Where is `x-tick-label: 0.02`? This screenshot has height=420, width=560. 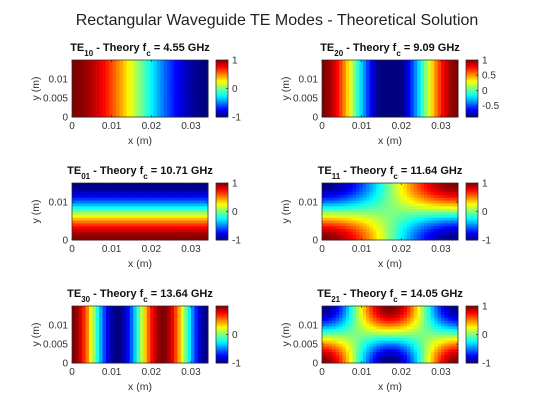 x-tick-label: 0.02 is located at coordinates (402, 126).